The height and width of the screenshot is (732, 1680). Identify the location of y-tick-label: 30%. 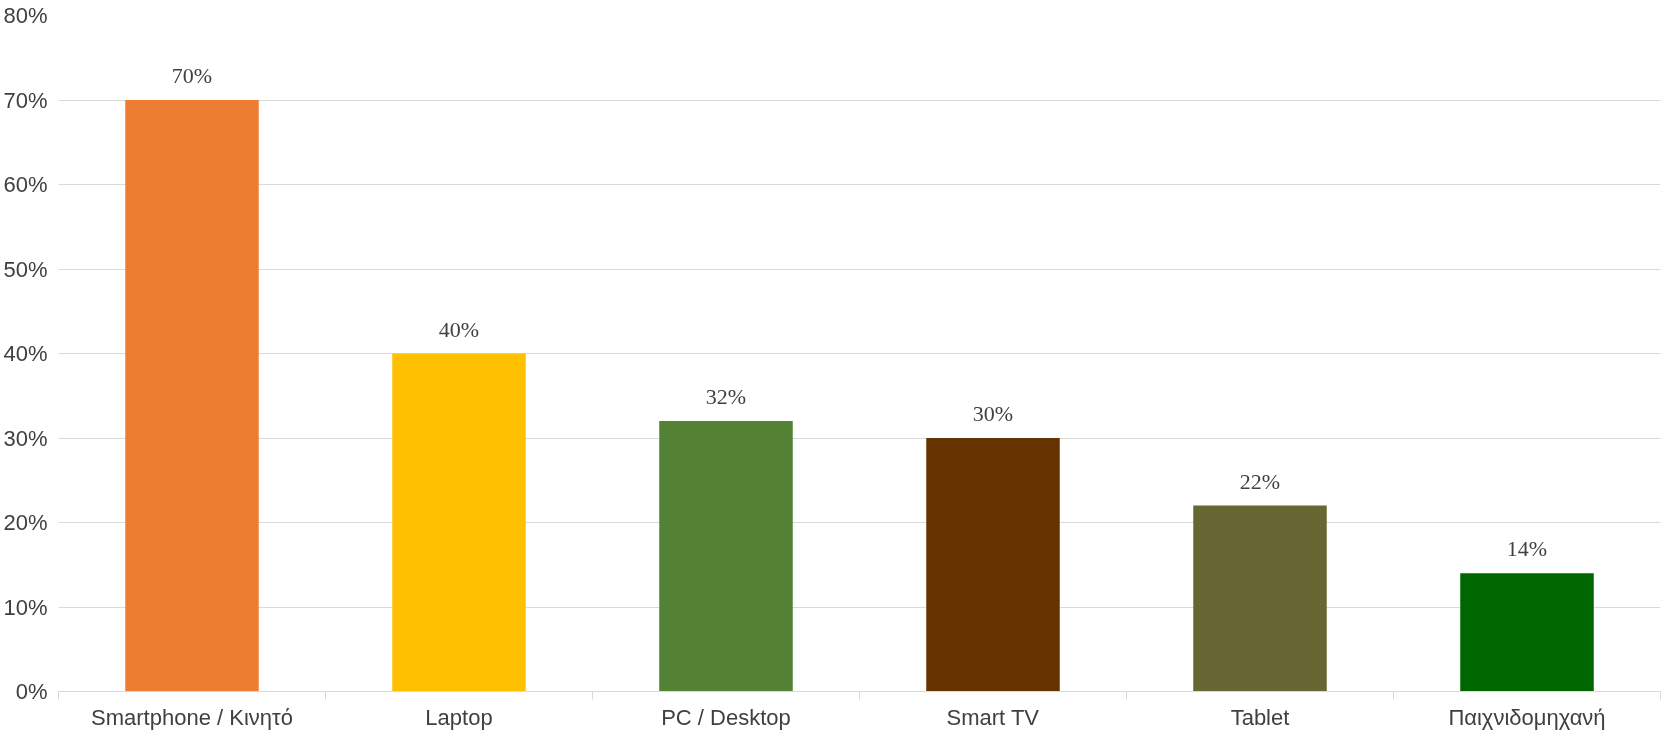
(25, 438).